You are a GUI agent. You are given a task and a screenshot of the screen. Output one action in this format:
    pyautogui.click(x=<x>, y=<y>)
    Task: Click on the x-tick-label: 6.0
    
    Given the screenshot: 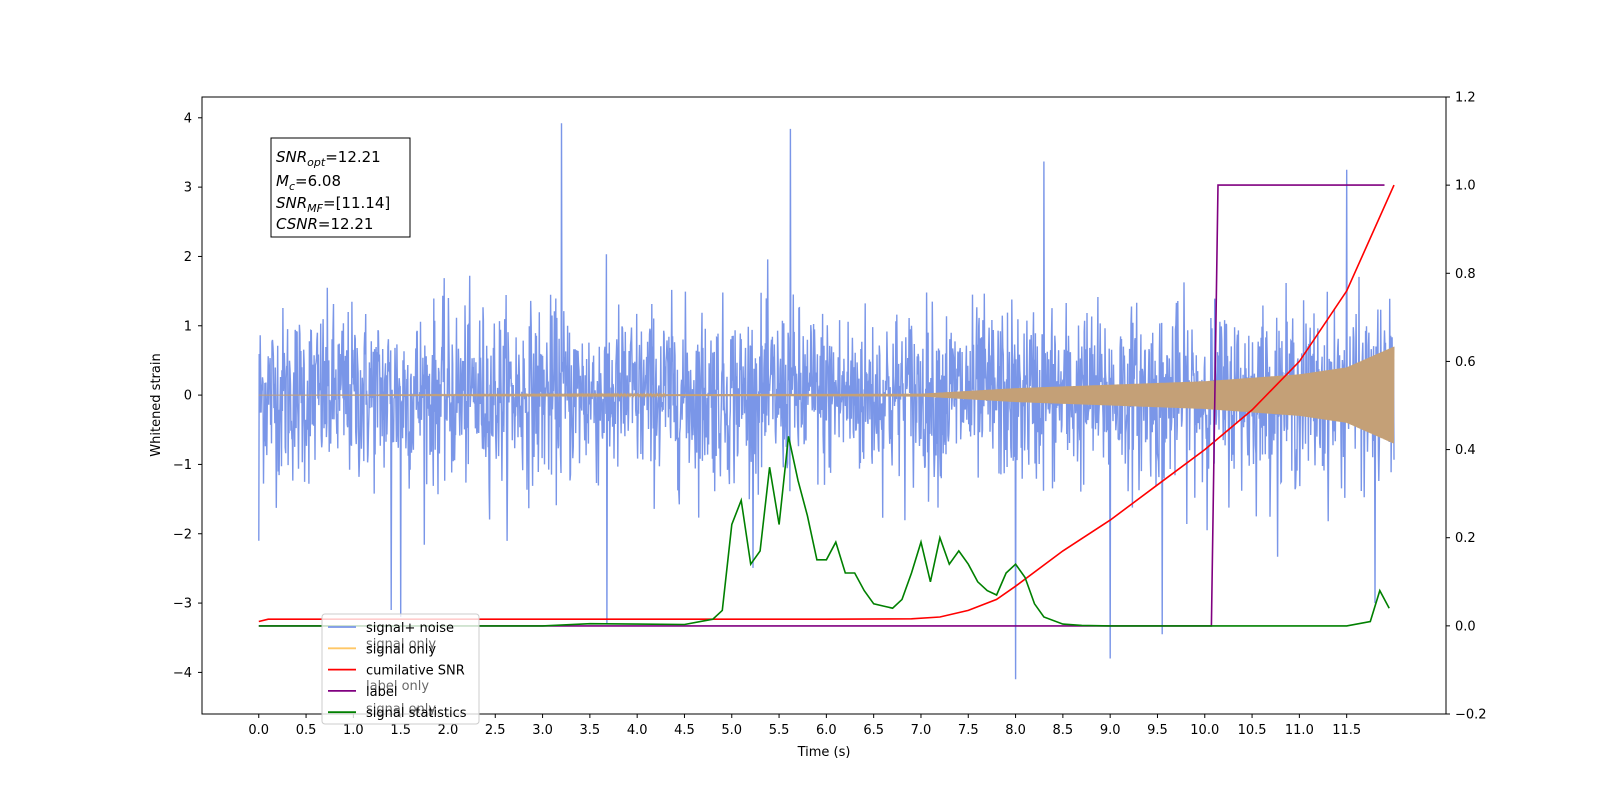 What is the action you would take?
    pyautogui.click(x=826, y=730)
    